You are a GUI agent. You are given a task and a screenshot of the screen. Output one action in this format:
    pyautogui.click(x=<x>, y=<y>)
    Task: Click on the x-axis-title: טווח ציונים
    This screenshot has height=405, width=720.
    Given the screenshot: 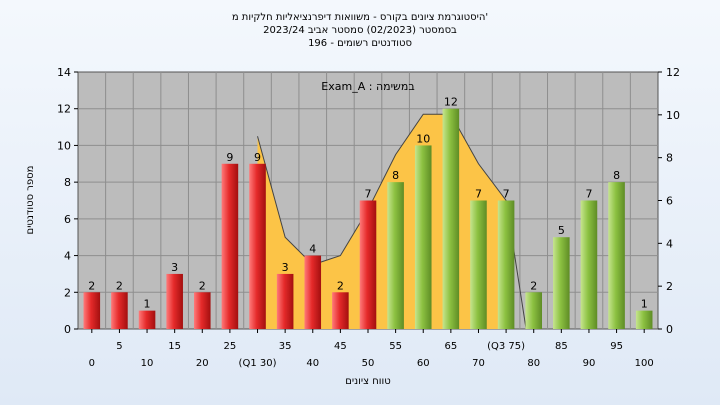 What is the action you would take?
    pyautogui.click(x=367, y=381)
    